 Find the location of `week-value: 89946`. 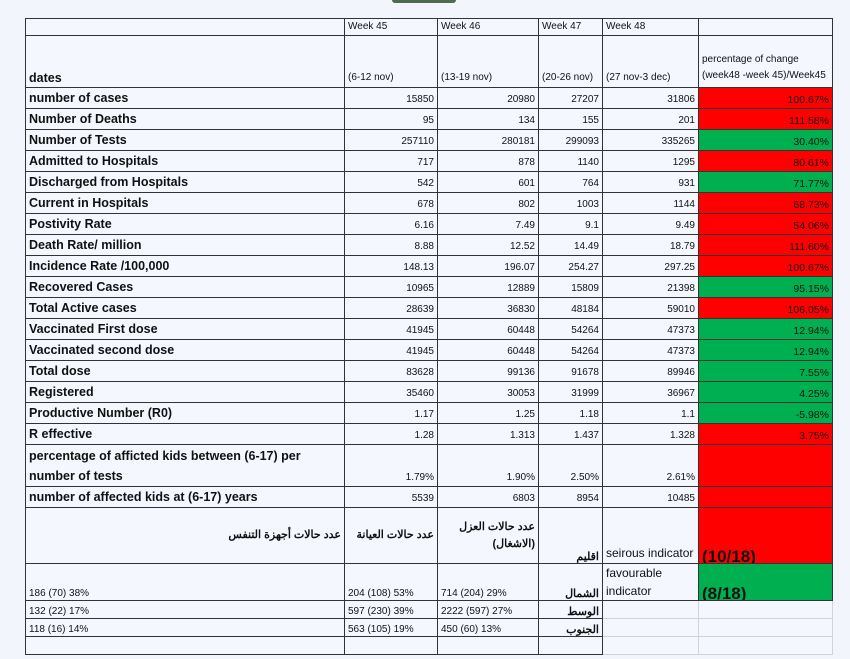

week-value: 89946 is located at coordinates (650, 371).